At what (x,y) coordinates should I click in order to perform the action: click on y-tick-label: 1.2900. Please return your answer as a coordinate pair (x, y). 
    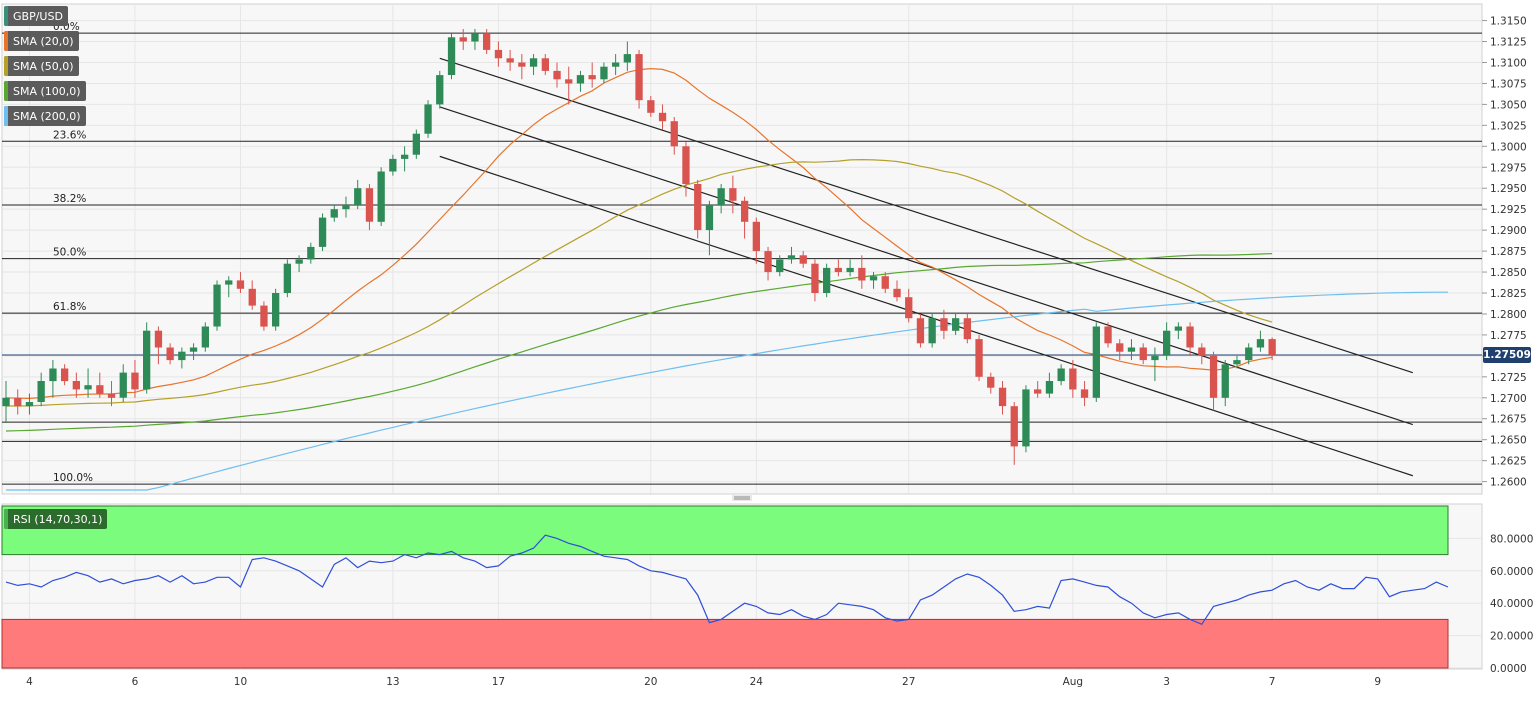
    Looking at the image, I should click on (1508, 231).